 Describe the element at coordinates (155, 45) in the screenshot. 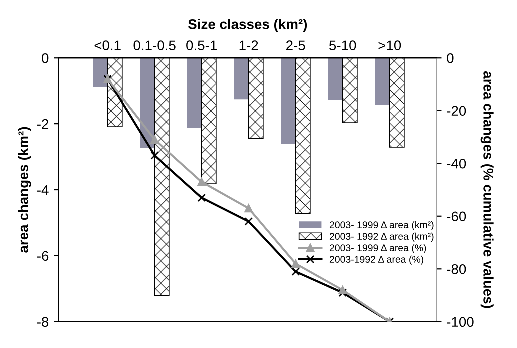

I see `x-tick-label: 0.1-0.5` at that location.